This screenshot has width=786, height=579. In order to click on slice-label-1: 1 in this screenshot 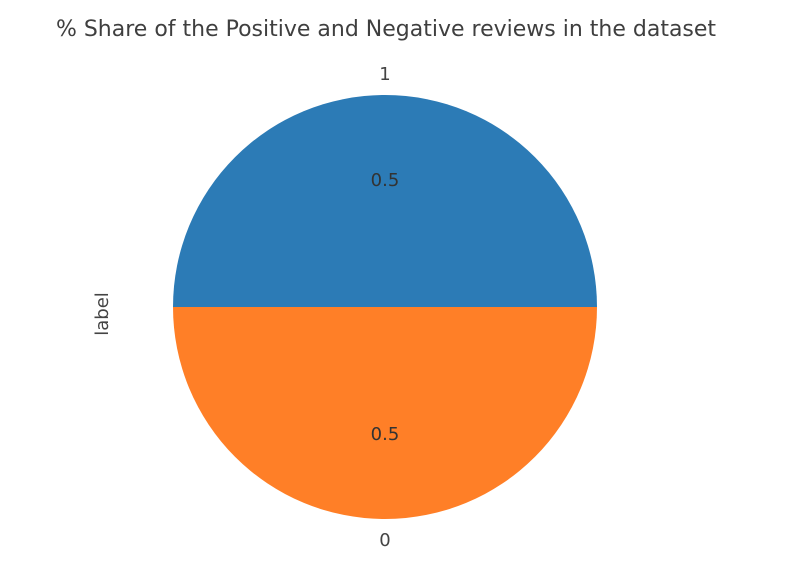, I will do `click(384, 74)`.